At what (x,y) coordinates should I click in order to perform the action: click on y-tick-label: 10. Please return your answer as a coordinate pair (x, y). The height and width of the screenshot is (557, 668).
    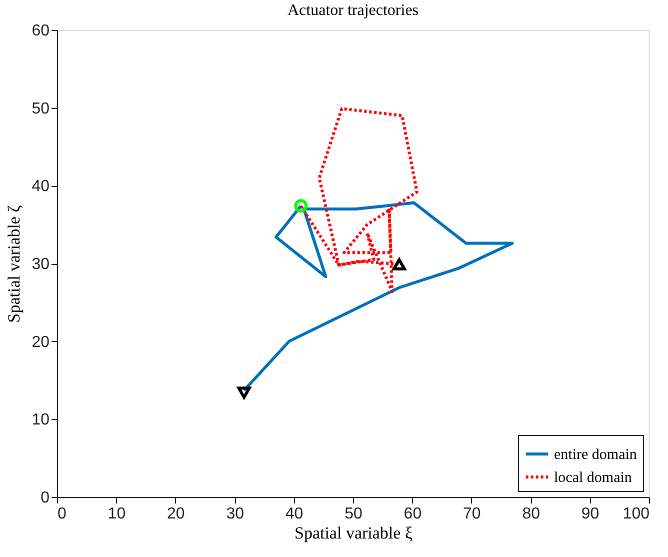
    Looking at the image, I should click on (41, 420).